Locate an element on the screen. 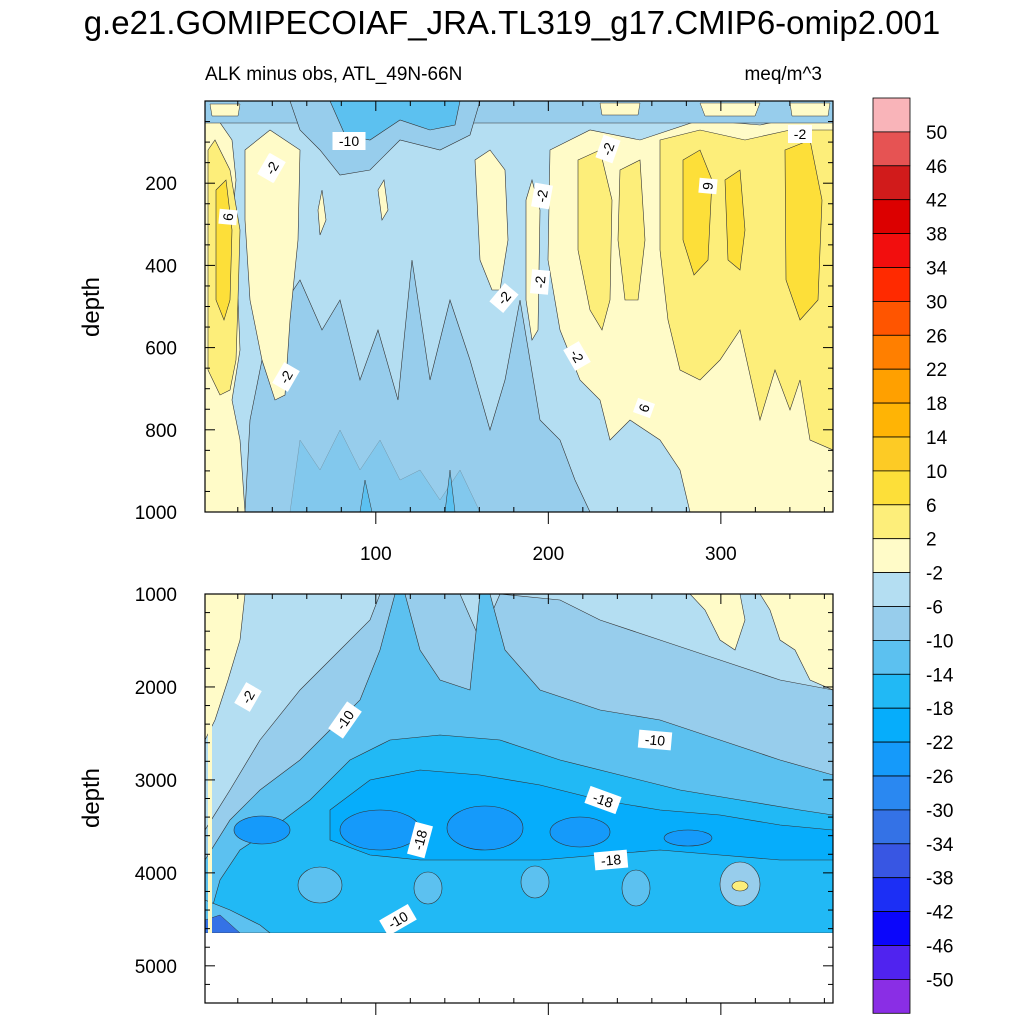 This screenshot has width=1024, height=1024. lower-y-tick-label: 1000 is located at coordinates (156, 595).